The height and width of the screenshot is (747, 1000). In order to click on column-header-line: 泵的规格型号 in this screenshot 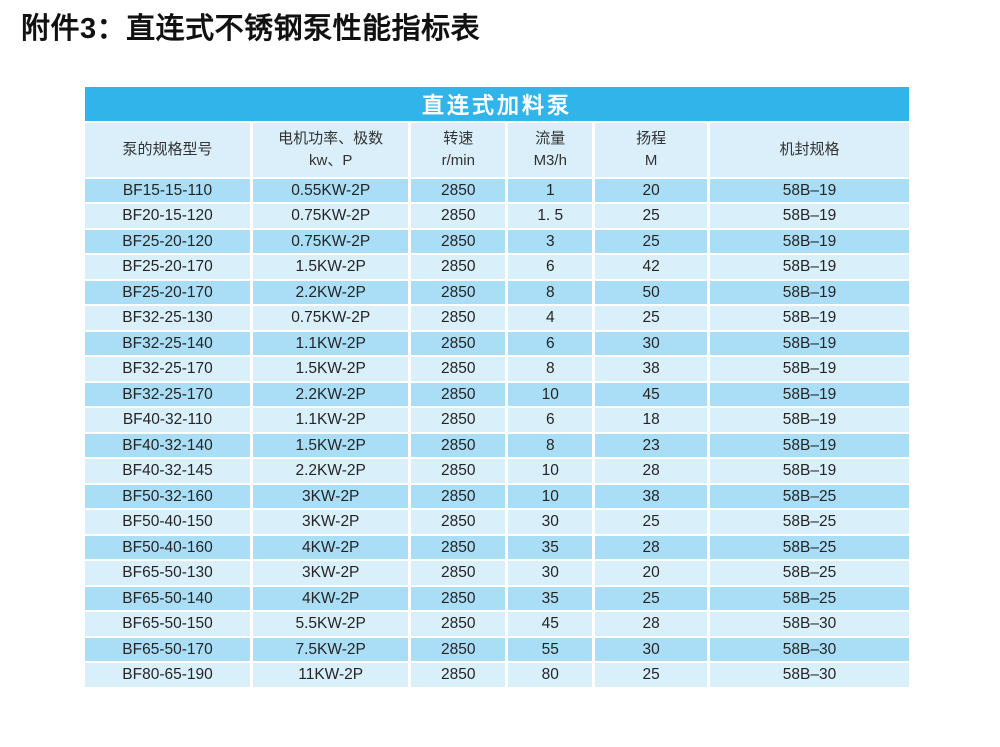, I will do `click(167, 149)`.